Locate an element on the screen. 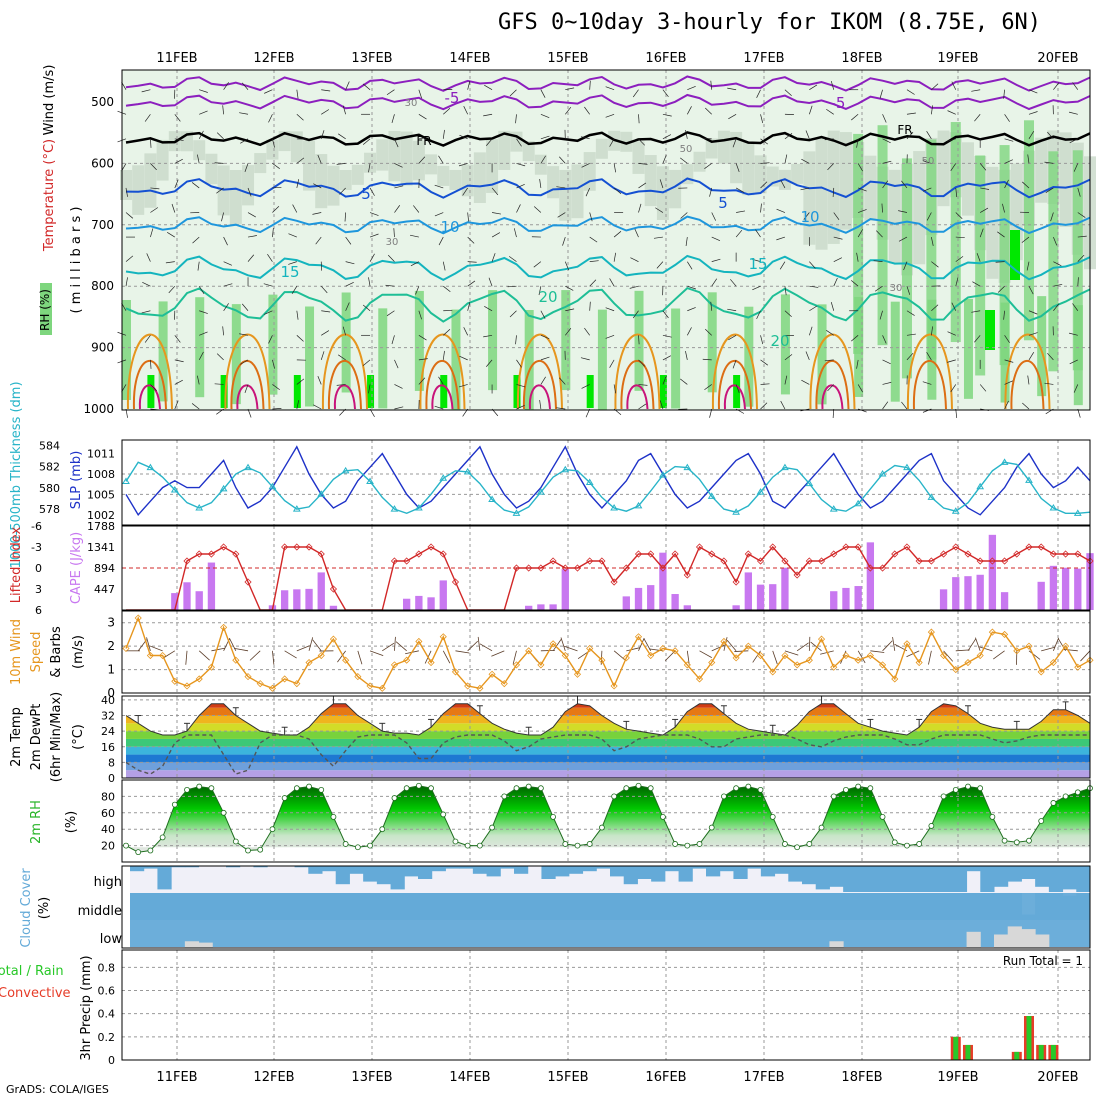  rh-bright-area is located at coordinates (663, 391).